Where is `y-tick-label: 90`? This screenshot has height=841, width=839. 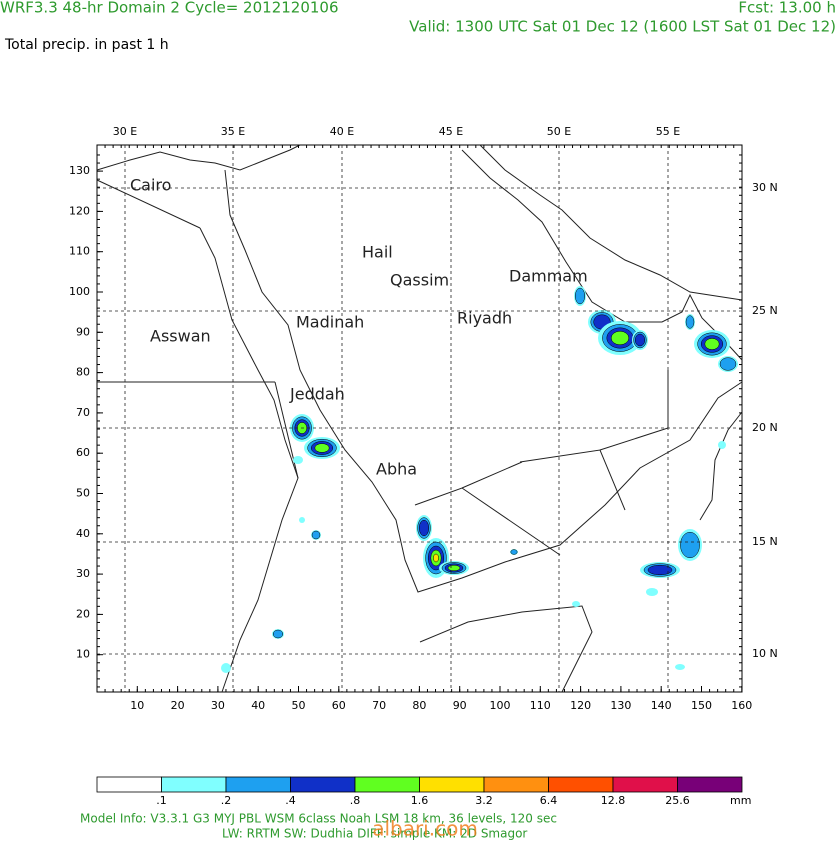 y-tick-label: 90 is located at coordinates (83, 331).